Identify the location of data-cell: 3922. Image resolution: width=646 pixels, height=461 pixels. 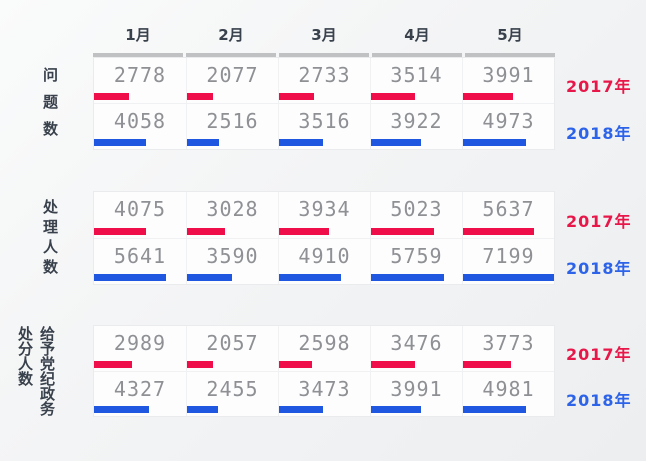
(416, 126).